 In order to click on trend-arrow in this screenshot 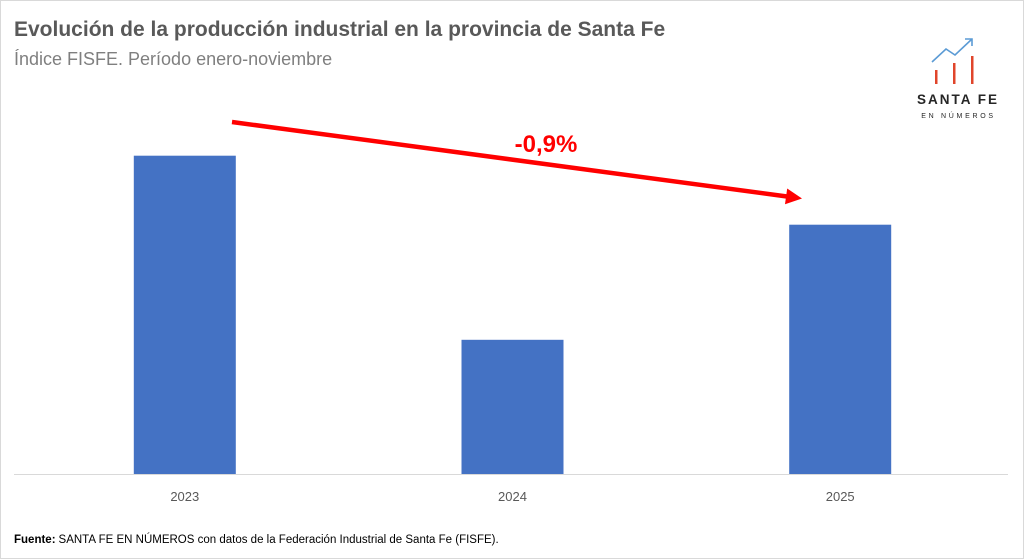, I will do `click(516, 162)`.